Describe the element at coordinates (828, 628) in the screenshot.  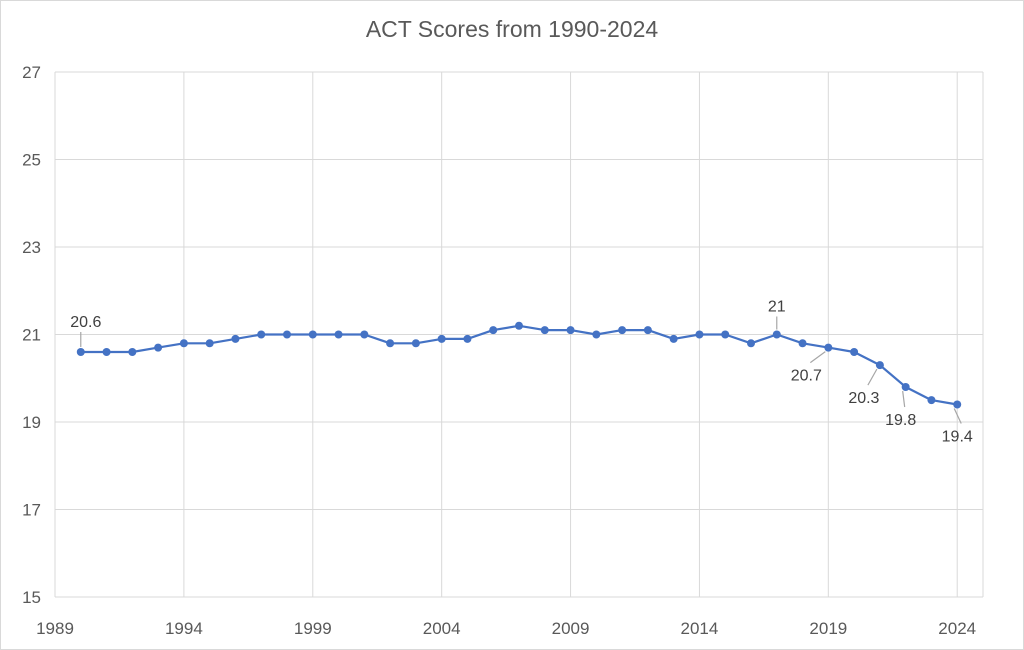
I see `x-tick-label: 2019` at that location.